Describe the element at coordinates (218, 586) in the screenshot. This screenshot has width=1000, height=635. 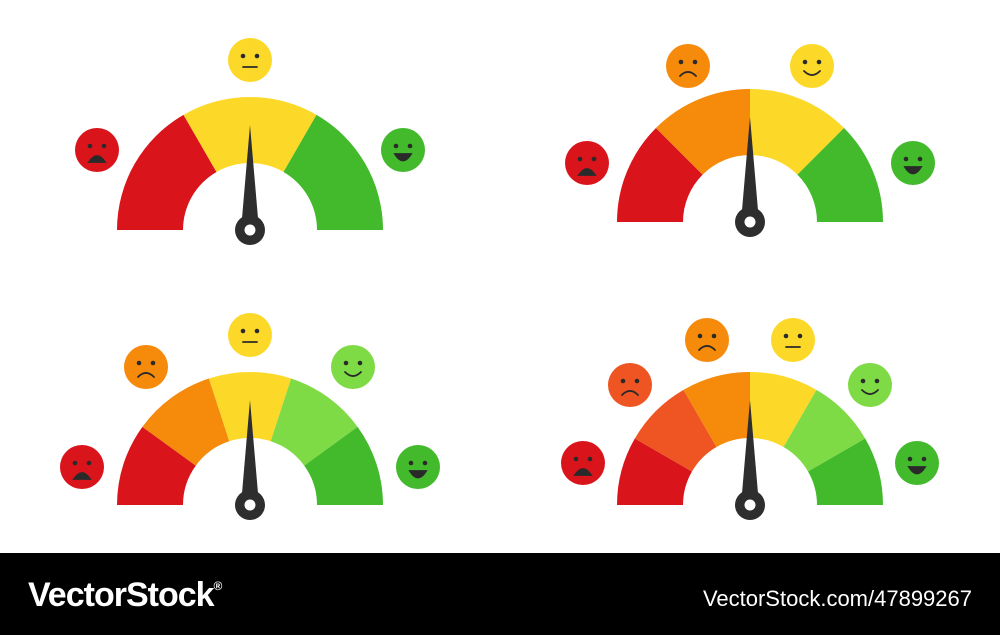
I see `registered-mark: ®` at that location.